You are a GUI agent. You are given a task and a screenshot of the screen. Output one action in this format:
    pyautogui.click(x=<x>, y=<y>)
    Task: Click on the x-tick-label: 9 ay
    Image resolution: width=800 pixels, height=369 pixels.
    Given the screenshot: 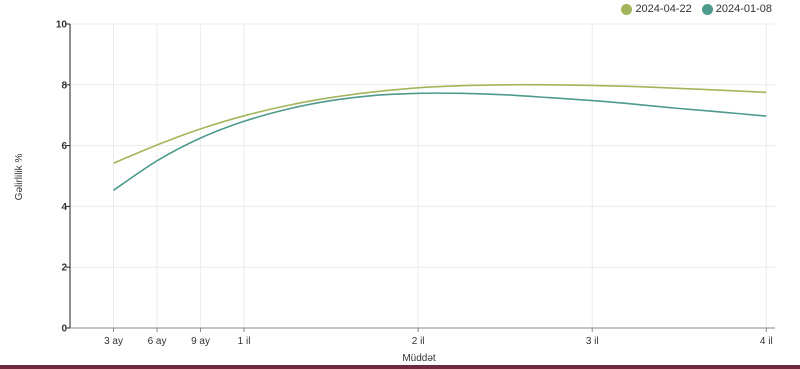 What is the action you would take?
    pyautogui.click(x=200, y=341)
    